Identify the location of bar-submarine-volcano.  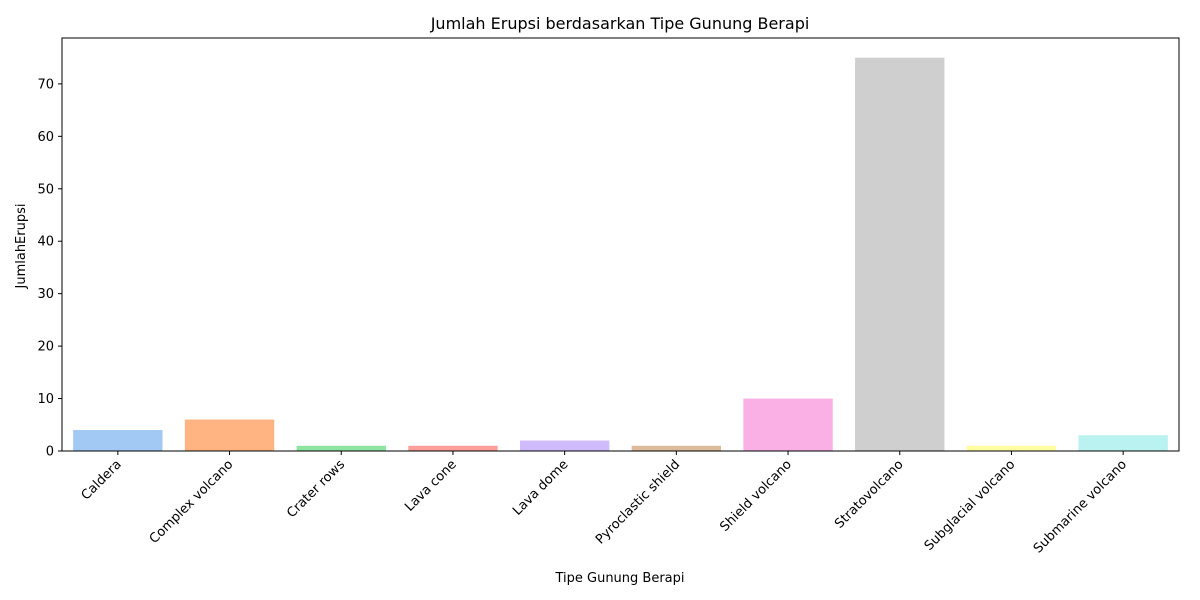
(1123, 443).